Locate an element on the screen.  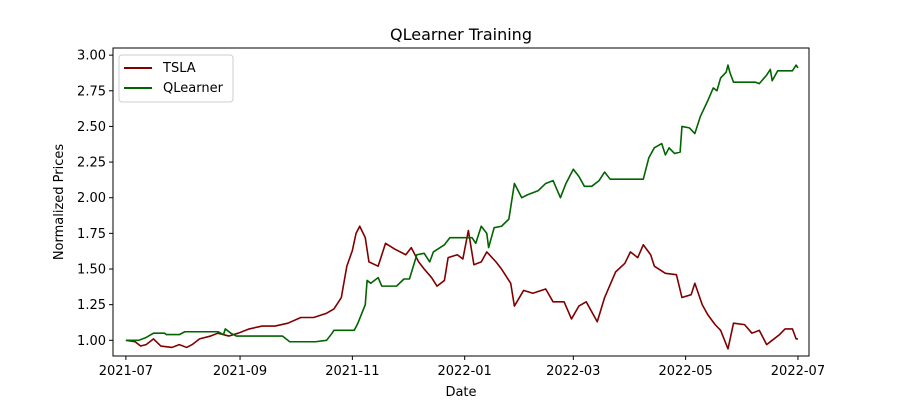
y-tick-label: 2.00 is located at coordinates (91, 198).